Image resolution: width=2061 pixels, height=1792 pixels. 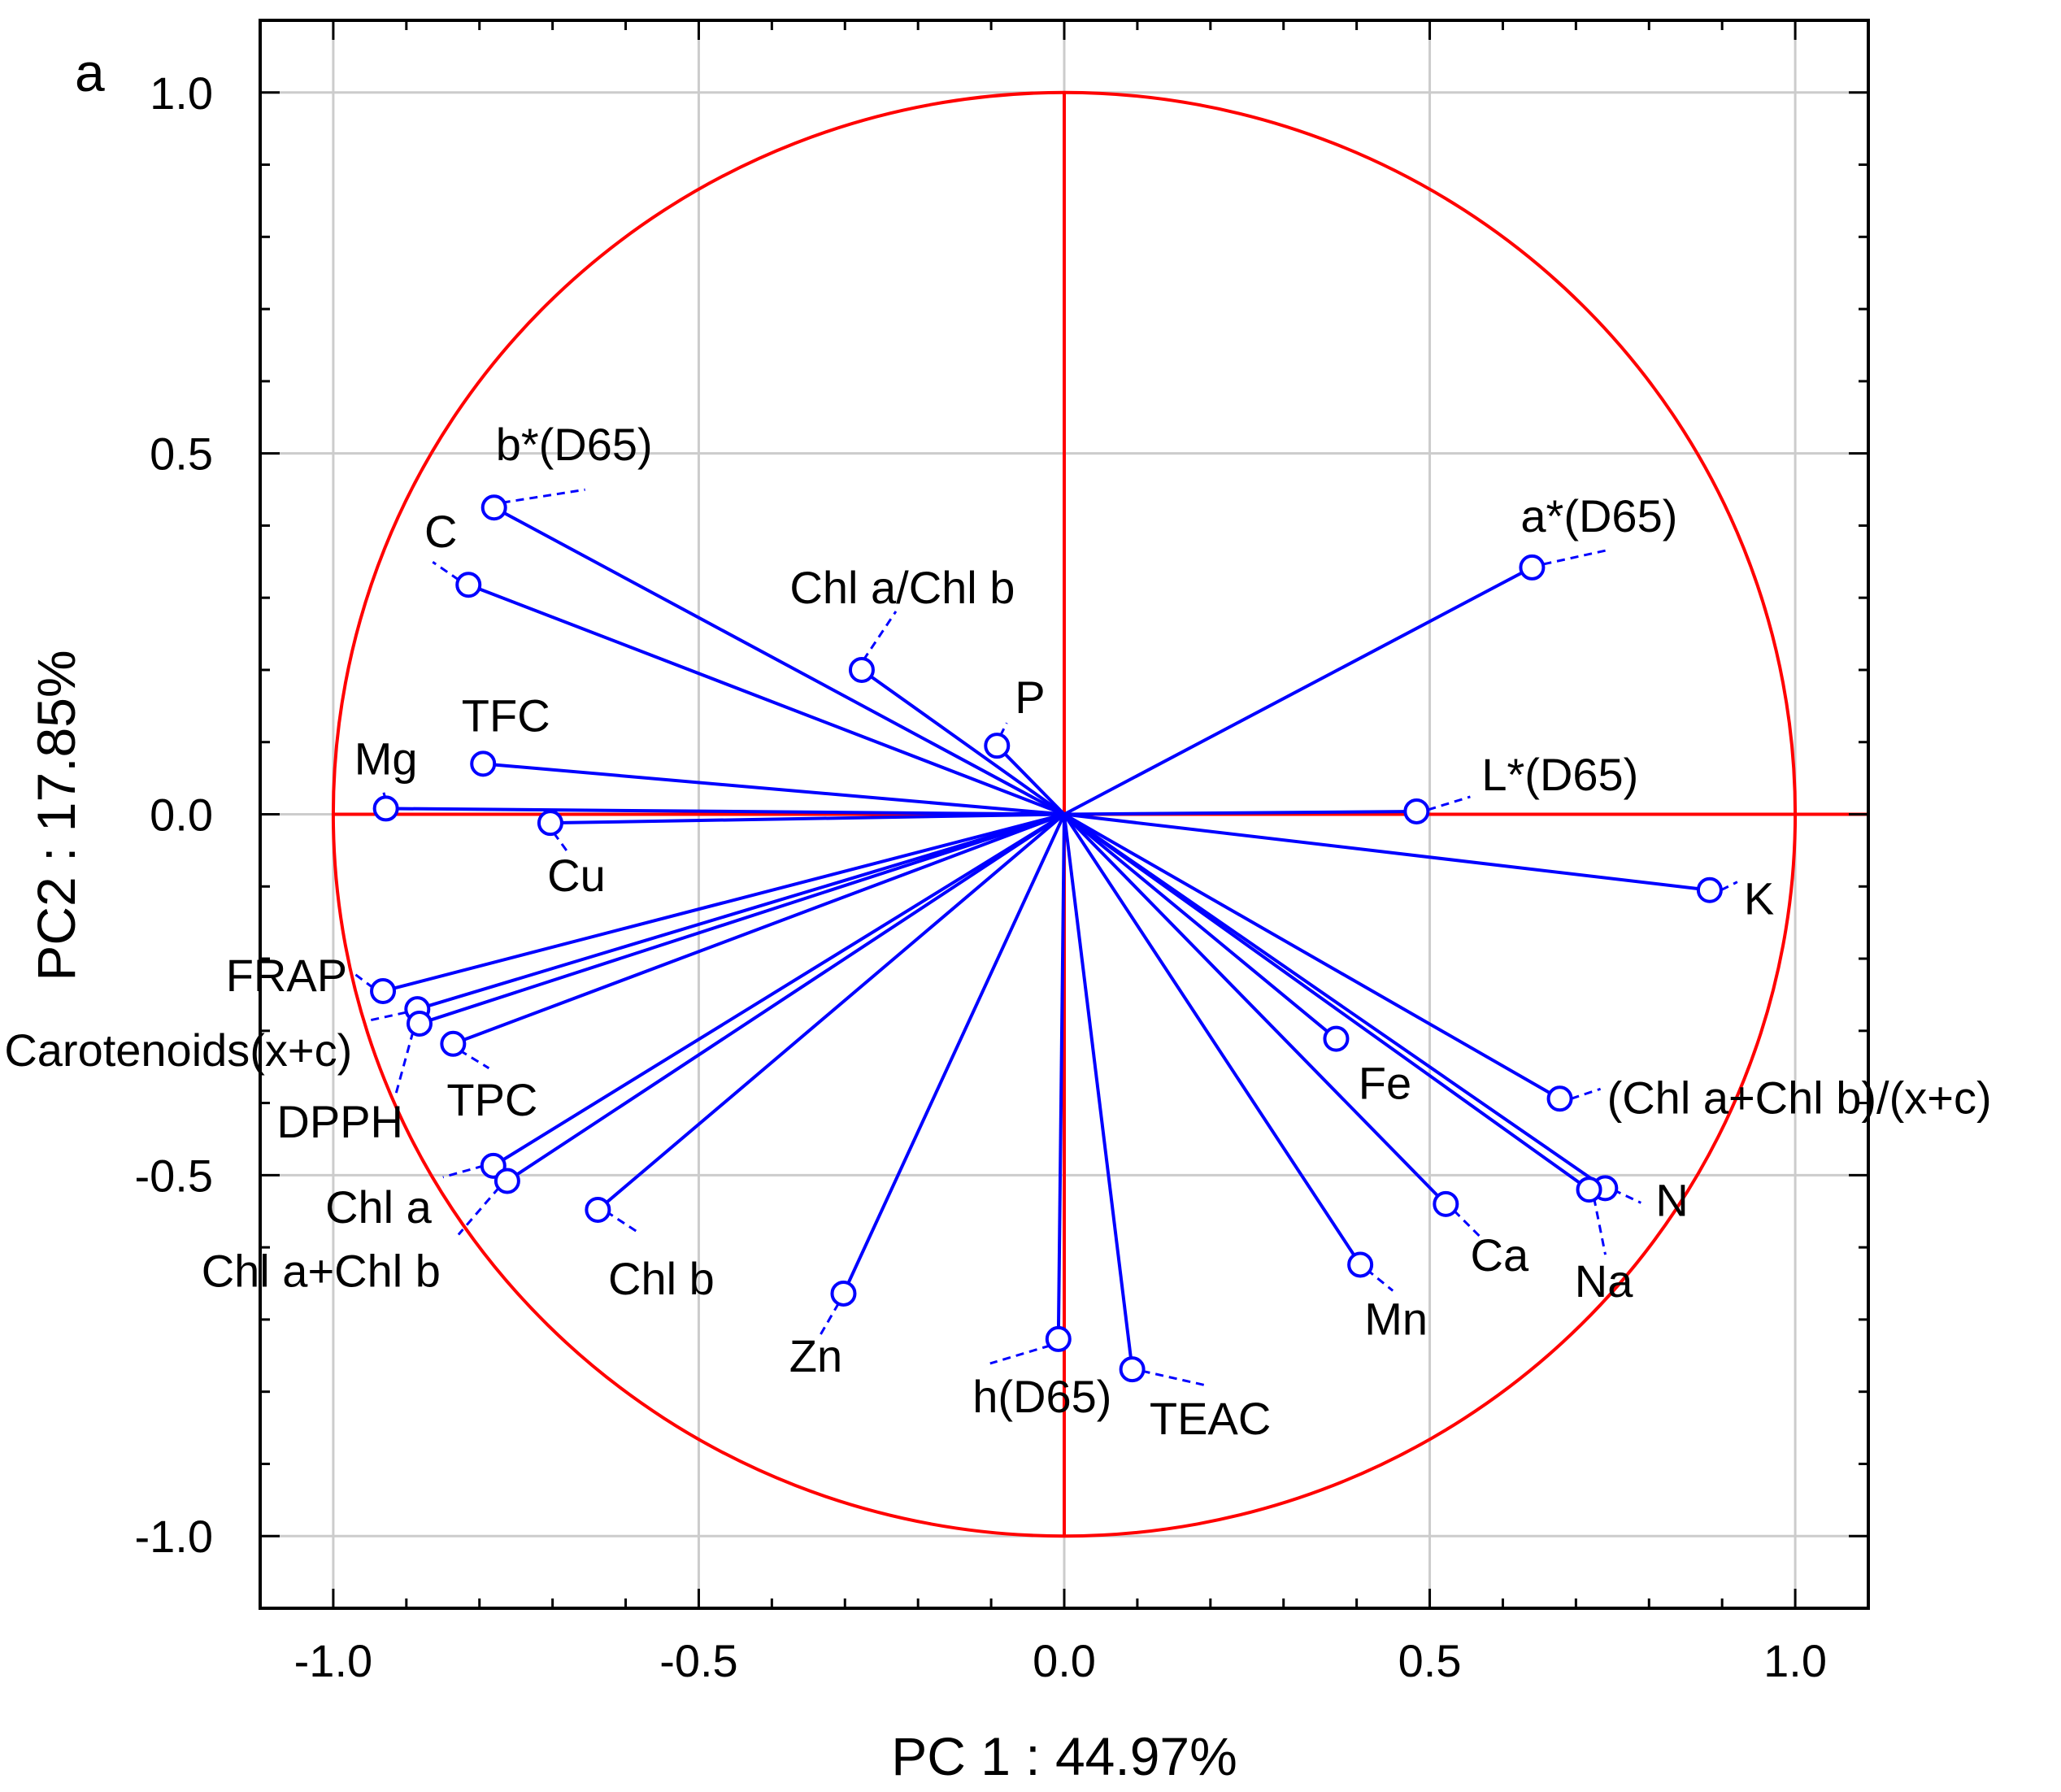 I want to click on x-axis-title: PC 1 : 44.97%, so click(x=1064, y=1756).